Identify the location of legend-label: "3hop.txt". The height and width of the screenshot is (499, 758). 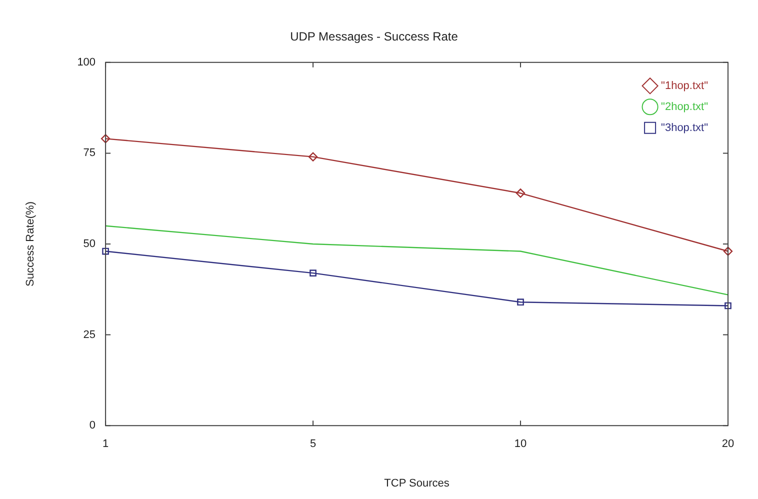
(684, 128).